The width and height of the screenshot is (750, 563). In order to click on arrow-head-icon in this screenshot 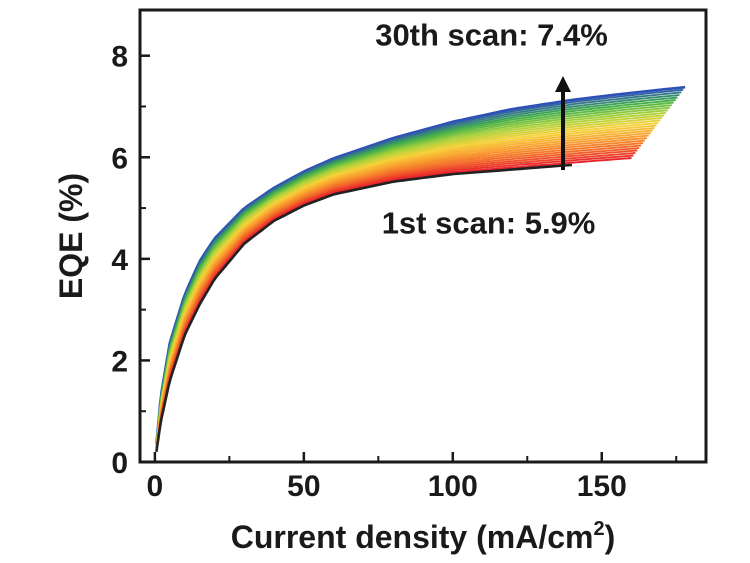, I will do `click(563, 84)`.